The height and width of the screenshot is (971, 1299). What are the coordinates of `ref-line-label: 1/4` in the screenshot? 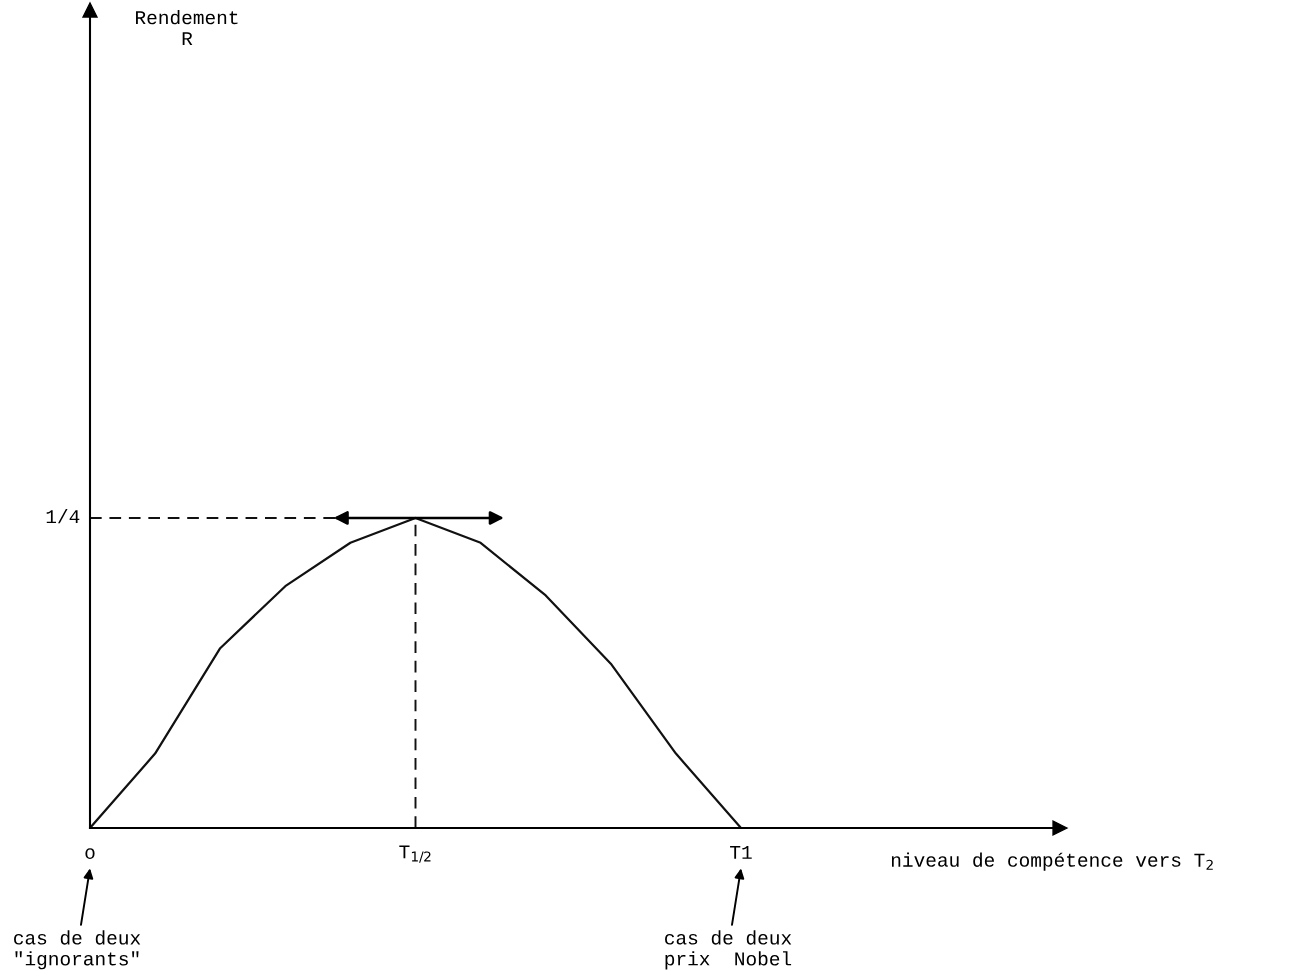 It's located at (63, 516).